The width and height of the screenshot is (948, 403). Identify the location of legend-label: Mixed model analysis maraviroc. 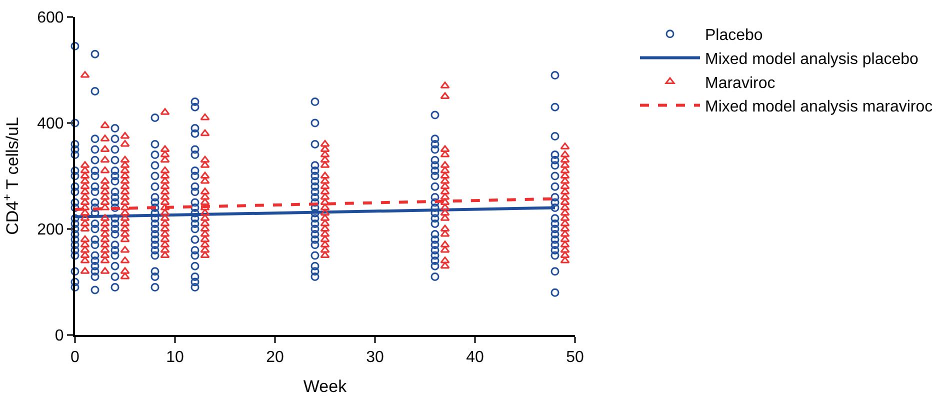
(819, 107).